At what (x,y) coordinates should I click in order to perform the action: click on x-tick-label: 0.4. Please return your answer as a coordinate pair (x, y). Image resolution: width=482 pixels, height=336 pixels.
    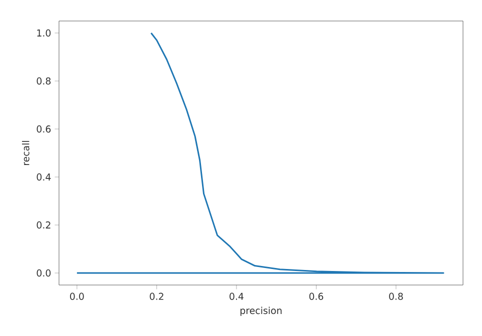
    Looking at the image, I should click on (237, 296).